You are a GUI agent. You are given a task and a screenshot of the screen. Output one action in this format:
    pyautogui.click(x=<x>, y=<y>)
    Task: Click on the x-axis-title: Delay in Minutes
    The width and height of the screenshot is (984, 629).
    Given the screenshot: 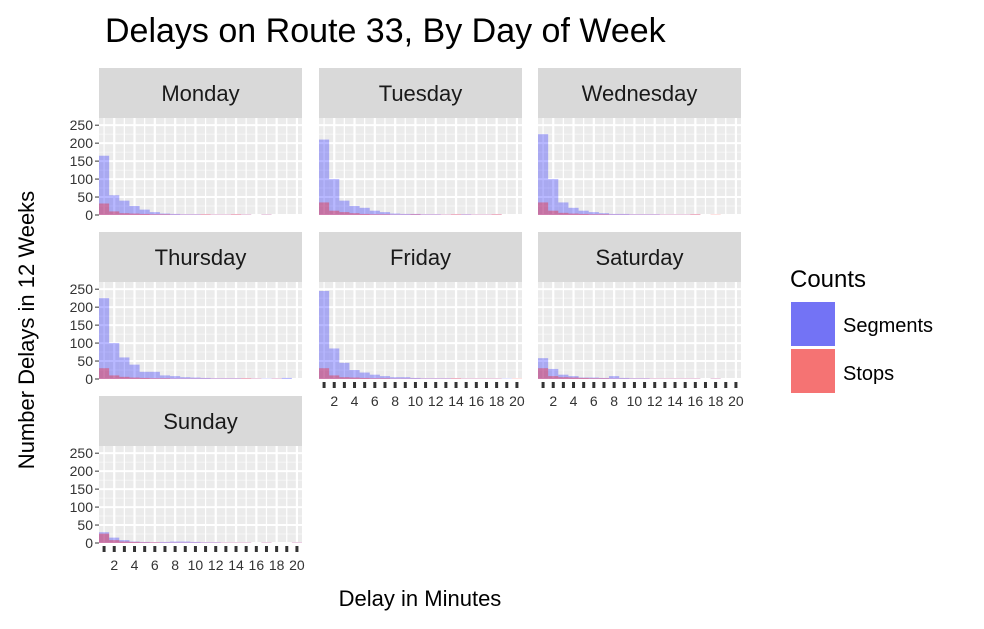 What is the action you would take?
    pyautogui.click(x=420, y=598)
    